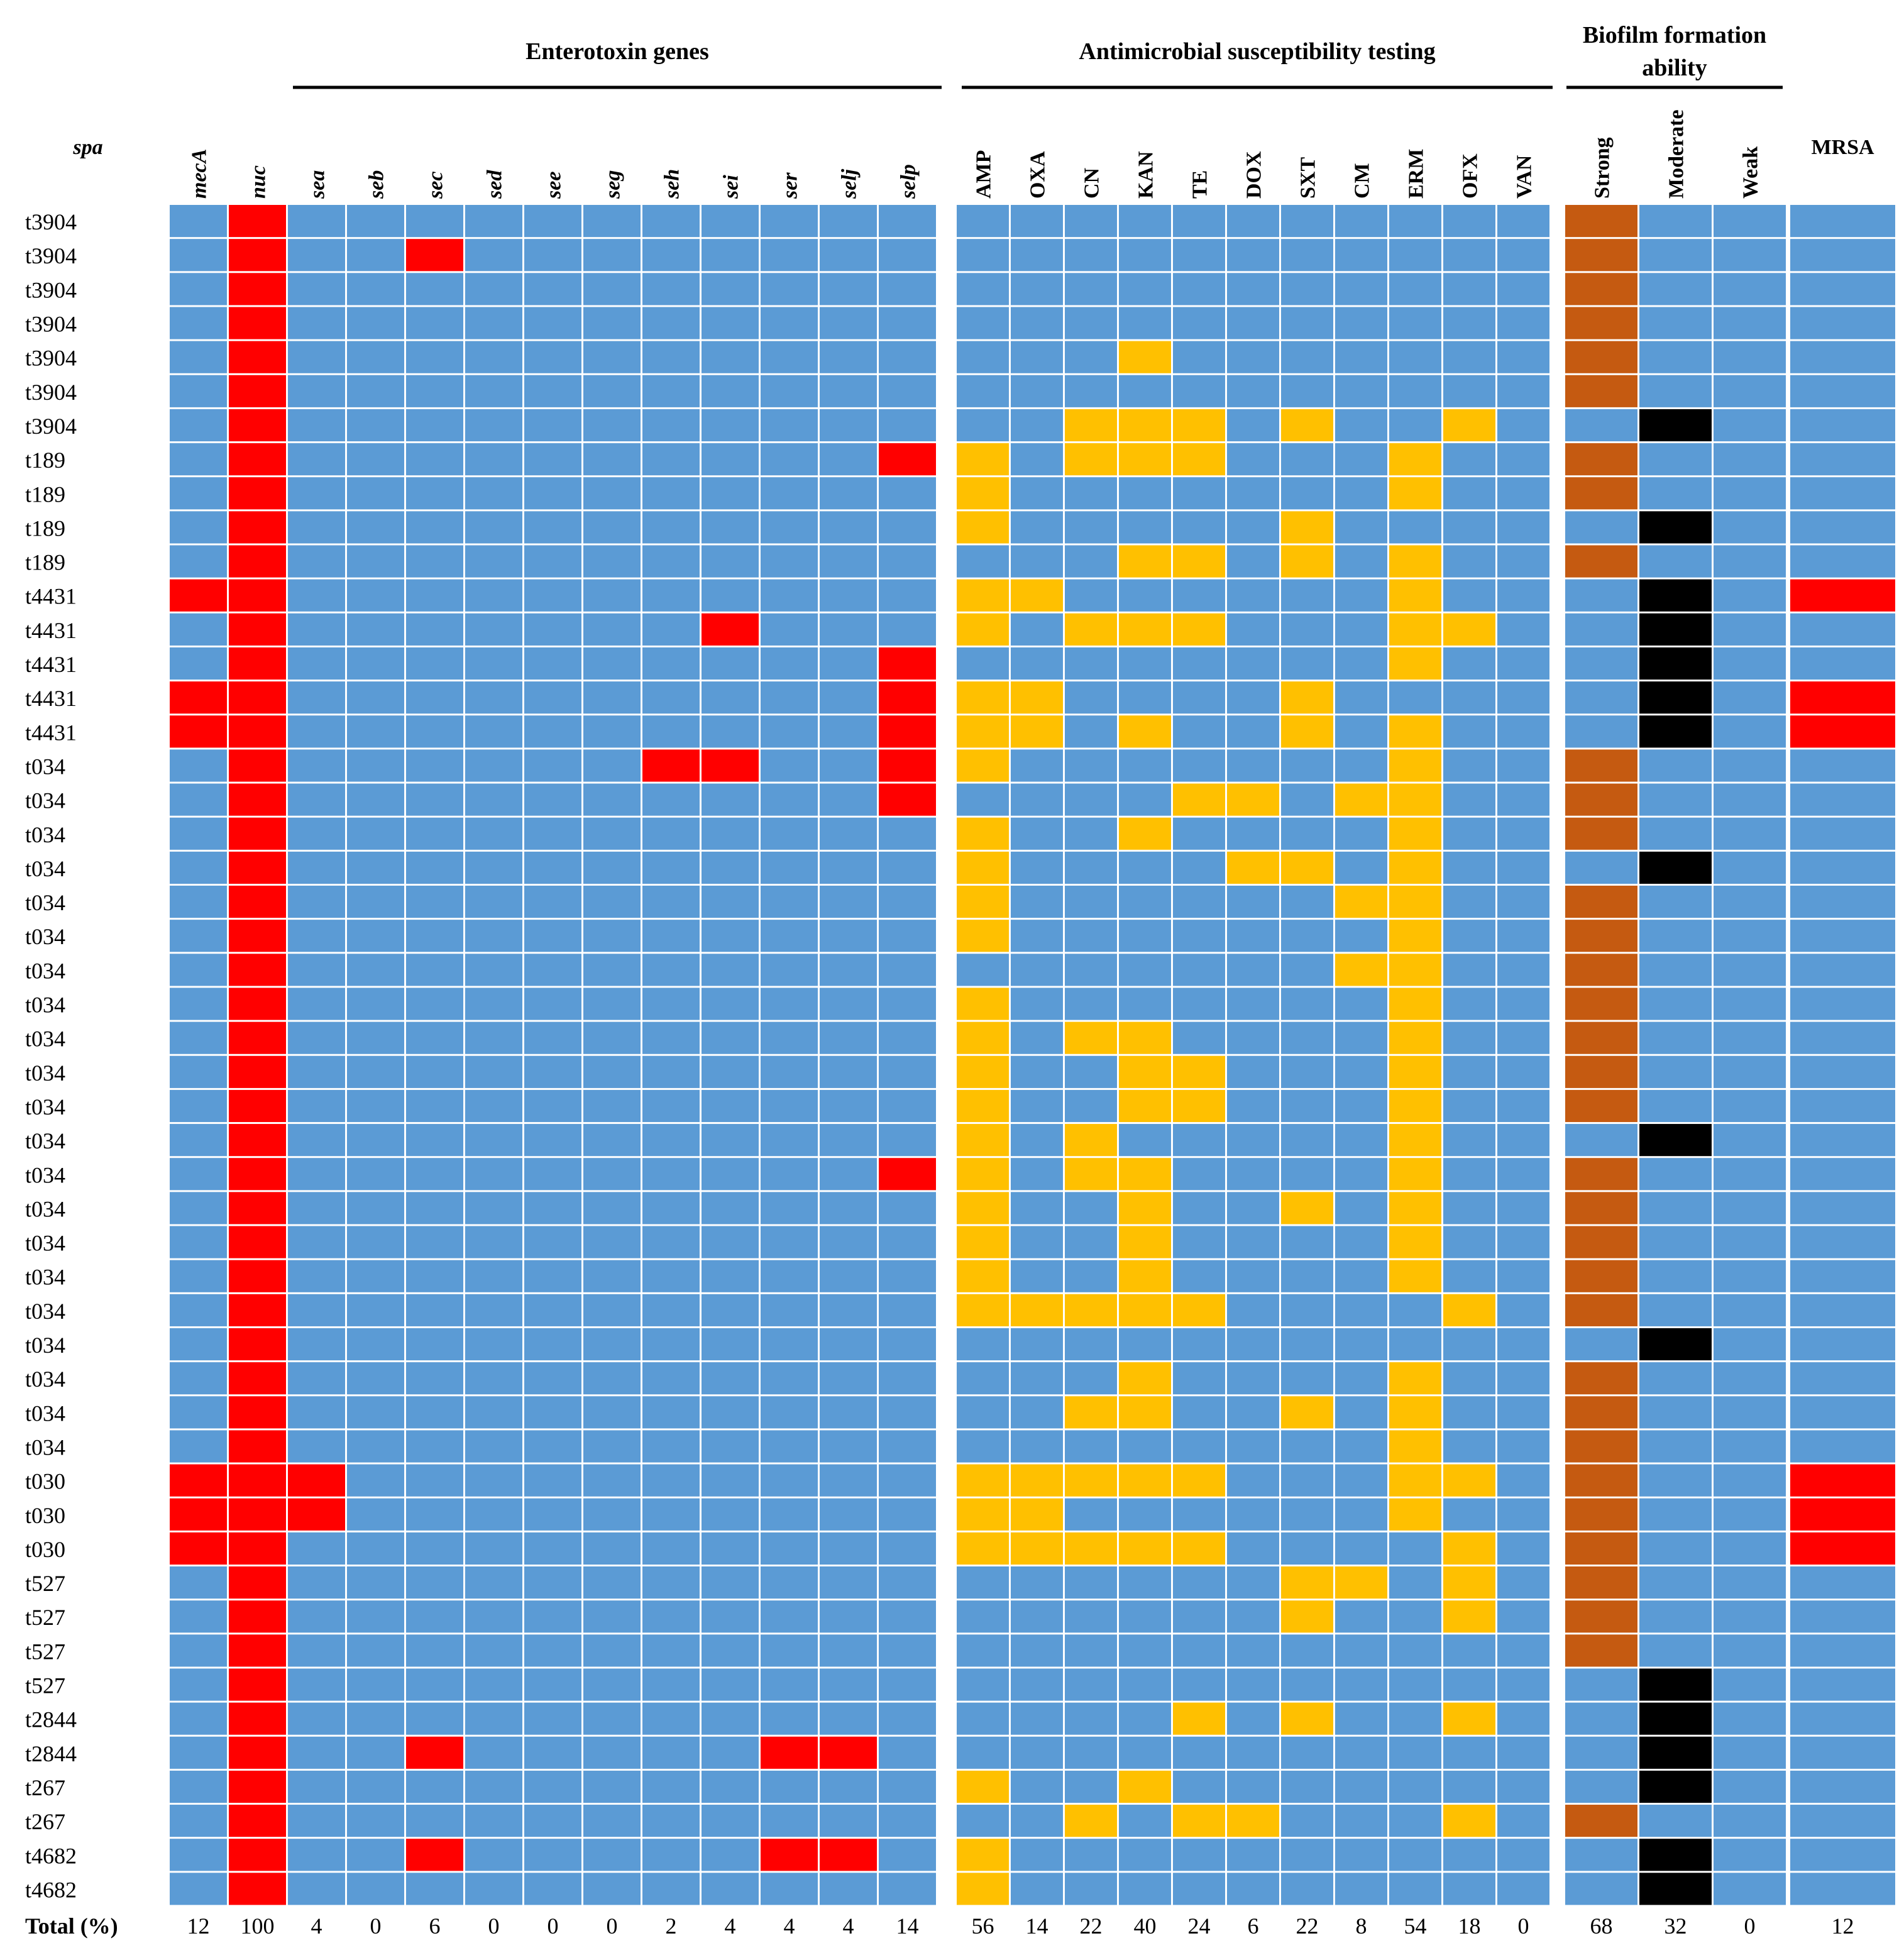 The width and height of the screenshot is (1904, 1948). What do you see at coordinates (983, 1242) in the screenshot?
I see `cell-r30-AMP` at bounding box center [983, 1242].